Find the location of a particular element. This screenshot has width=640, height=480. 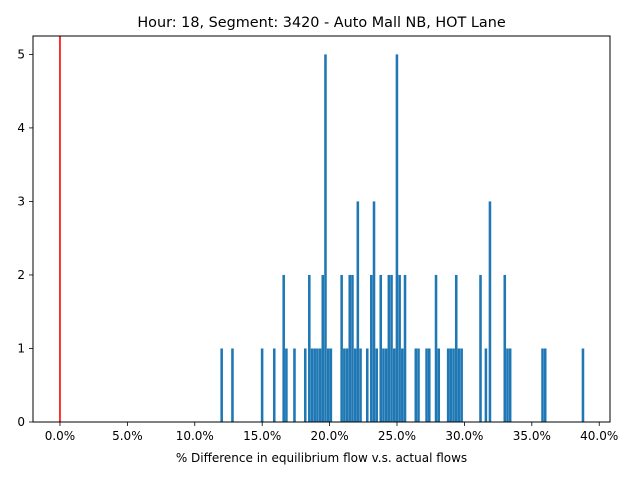

x-tick-label: 0.0% is located at coordinates (60, 436).